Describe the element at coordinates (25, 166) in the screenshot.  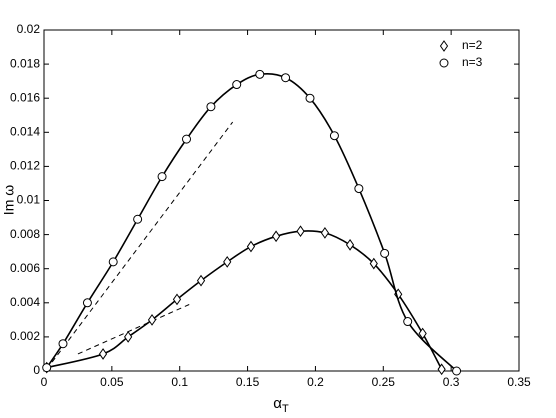
I see `y-tick-label: 0.012` at that location.